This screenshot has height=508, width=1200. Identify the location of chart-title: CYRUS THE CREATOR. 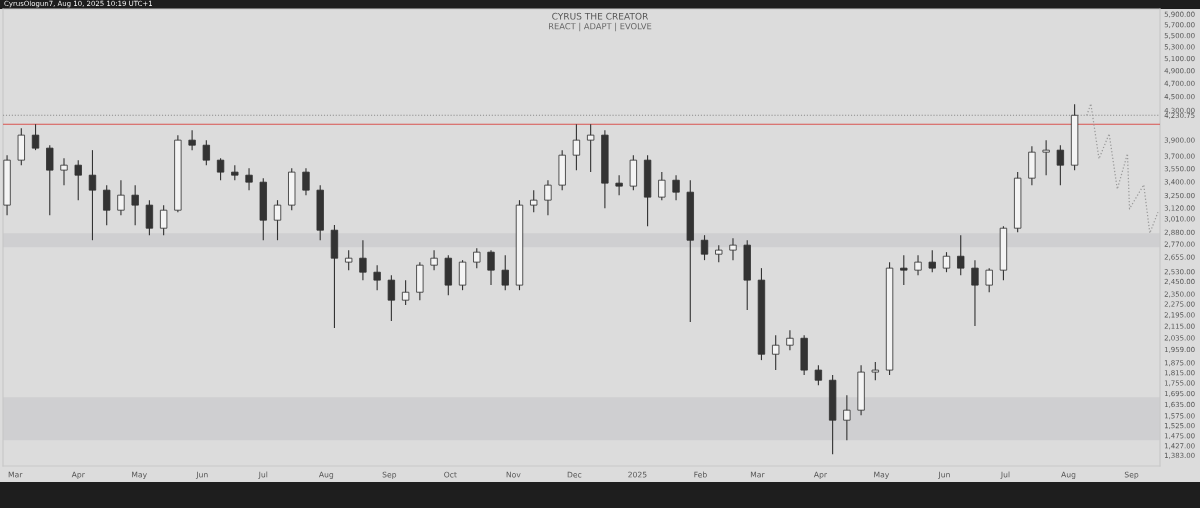
(600, 16).